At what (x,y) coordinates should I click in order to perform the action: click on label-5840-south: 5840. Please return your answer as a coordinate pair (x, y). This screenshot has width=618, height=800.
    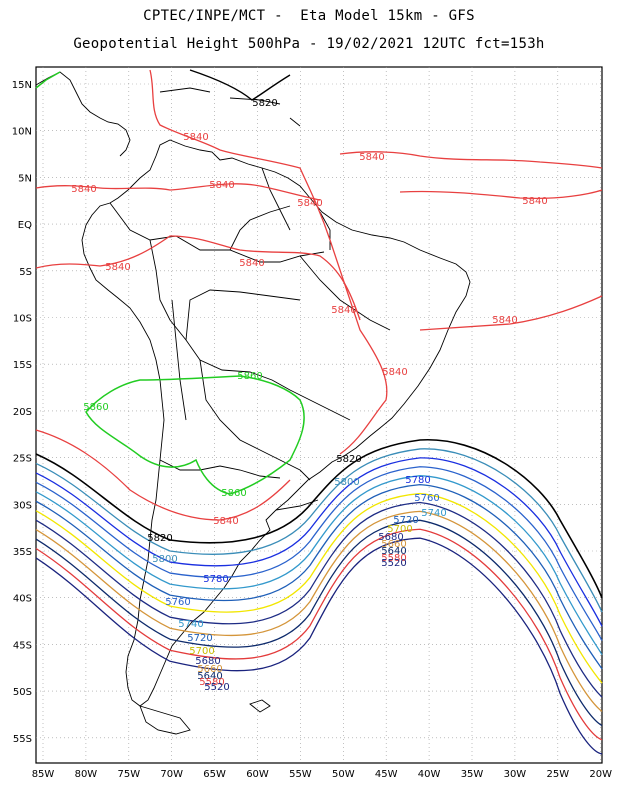
    Looking at the image, I should click on (225, 521).